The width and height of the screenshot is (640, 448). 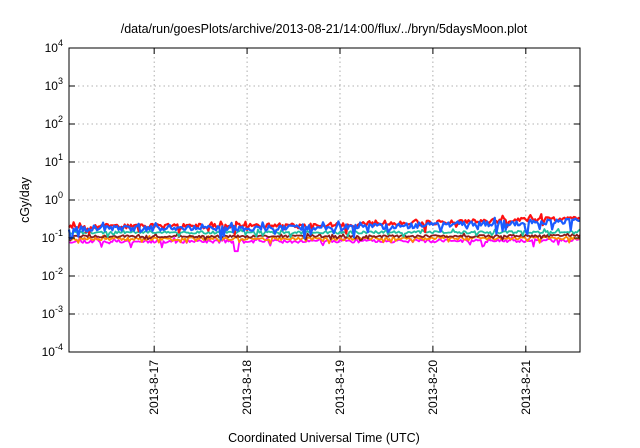 I want to click on series-lines, so click(x=324, y=233).